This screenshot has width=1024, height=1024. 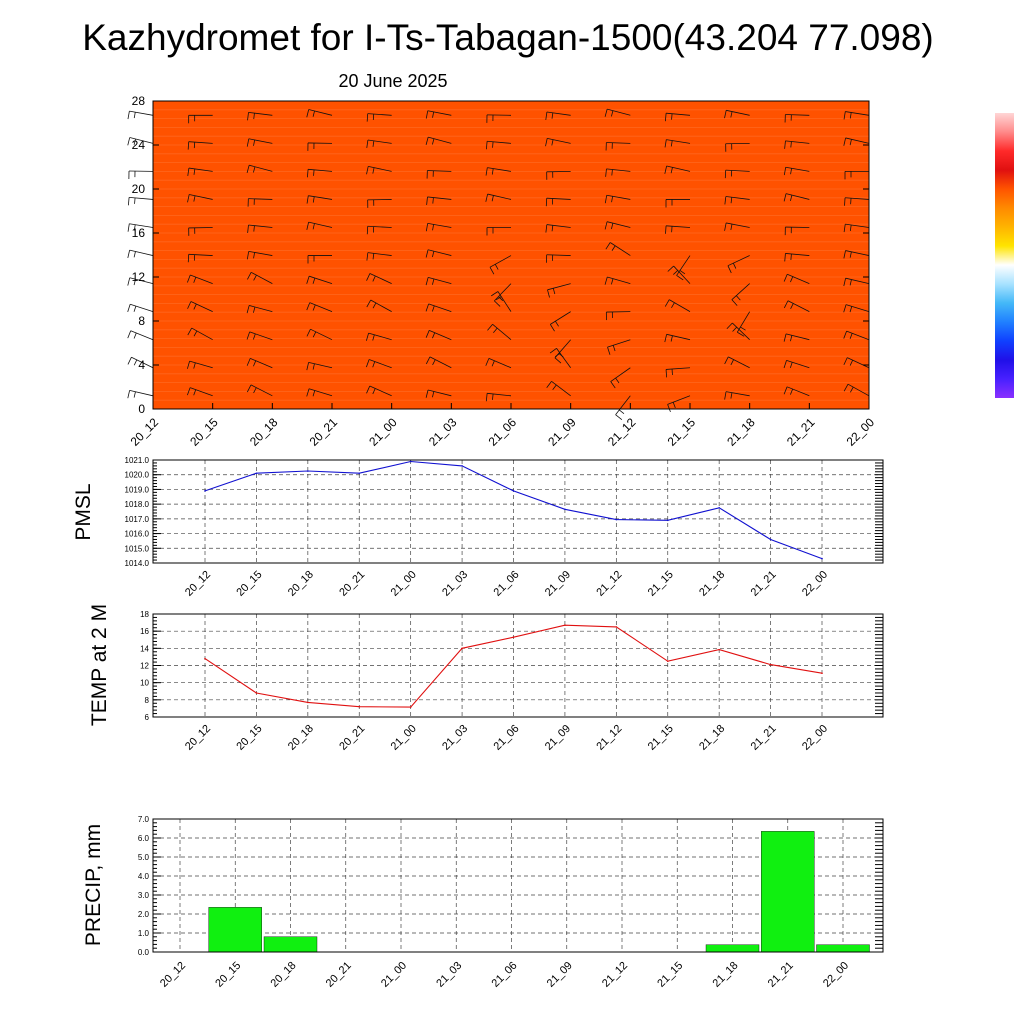 What do you see at coordinates (137, 489) in the screenshot?
I see `y-tick-label: 1019.0` at bounding box center [137, 489].